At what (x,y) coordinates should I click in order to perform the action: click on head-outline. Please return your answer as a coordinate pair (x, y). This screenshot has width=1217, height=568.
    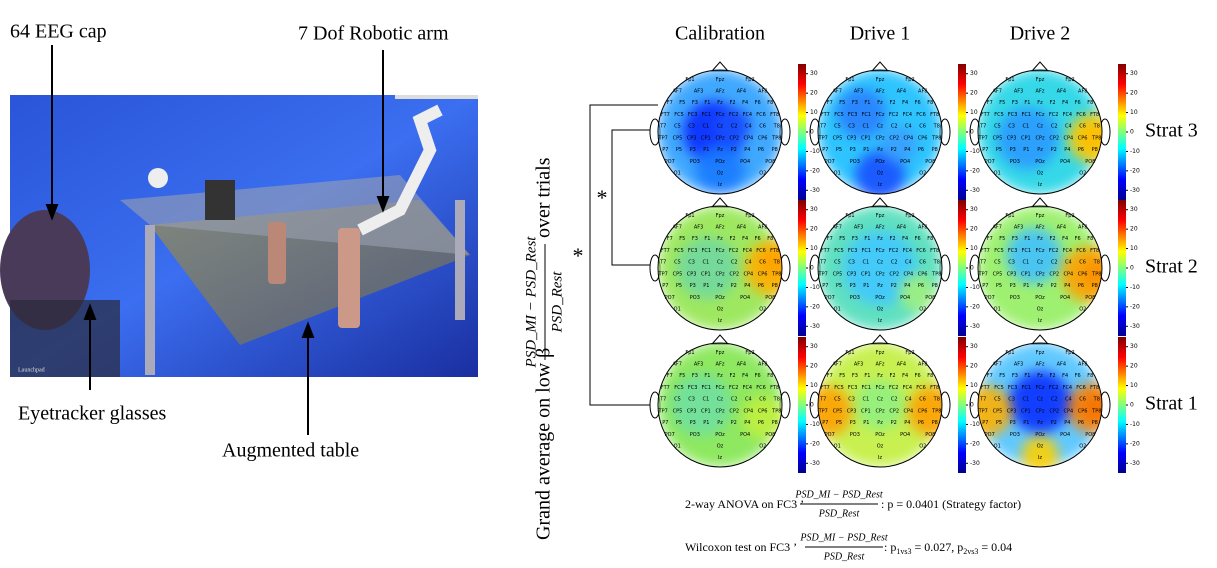
    Looking at the image, I should click on (1040, 268).